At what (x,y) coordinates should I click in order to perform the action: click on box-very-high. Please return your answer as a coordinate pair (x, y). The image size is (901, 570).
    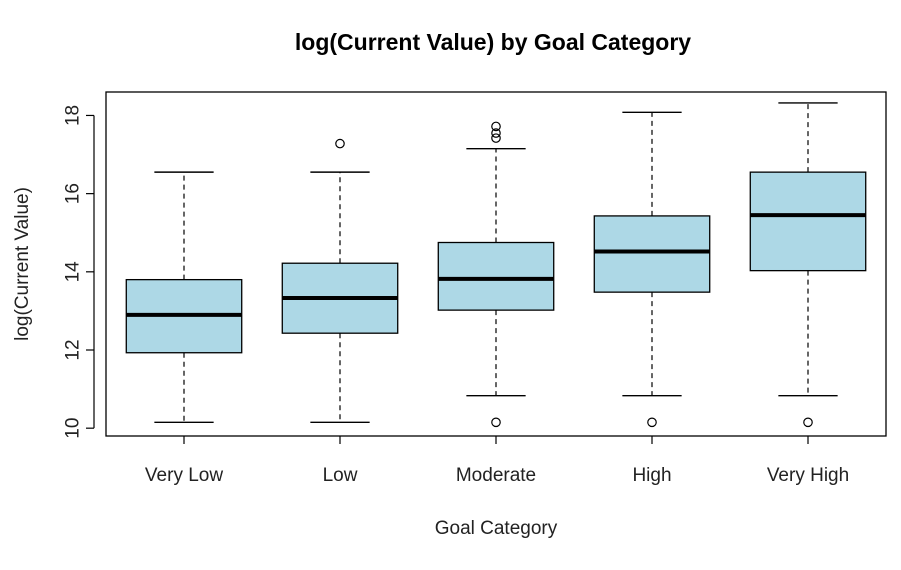
    Looking at the image, I should click on (808, 265).